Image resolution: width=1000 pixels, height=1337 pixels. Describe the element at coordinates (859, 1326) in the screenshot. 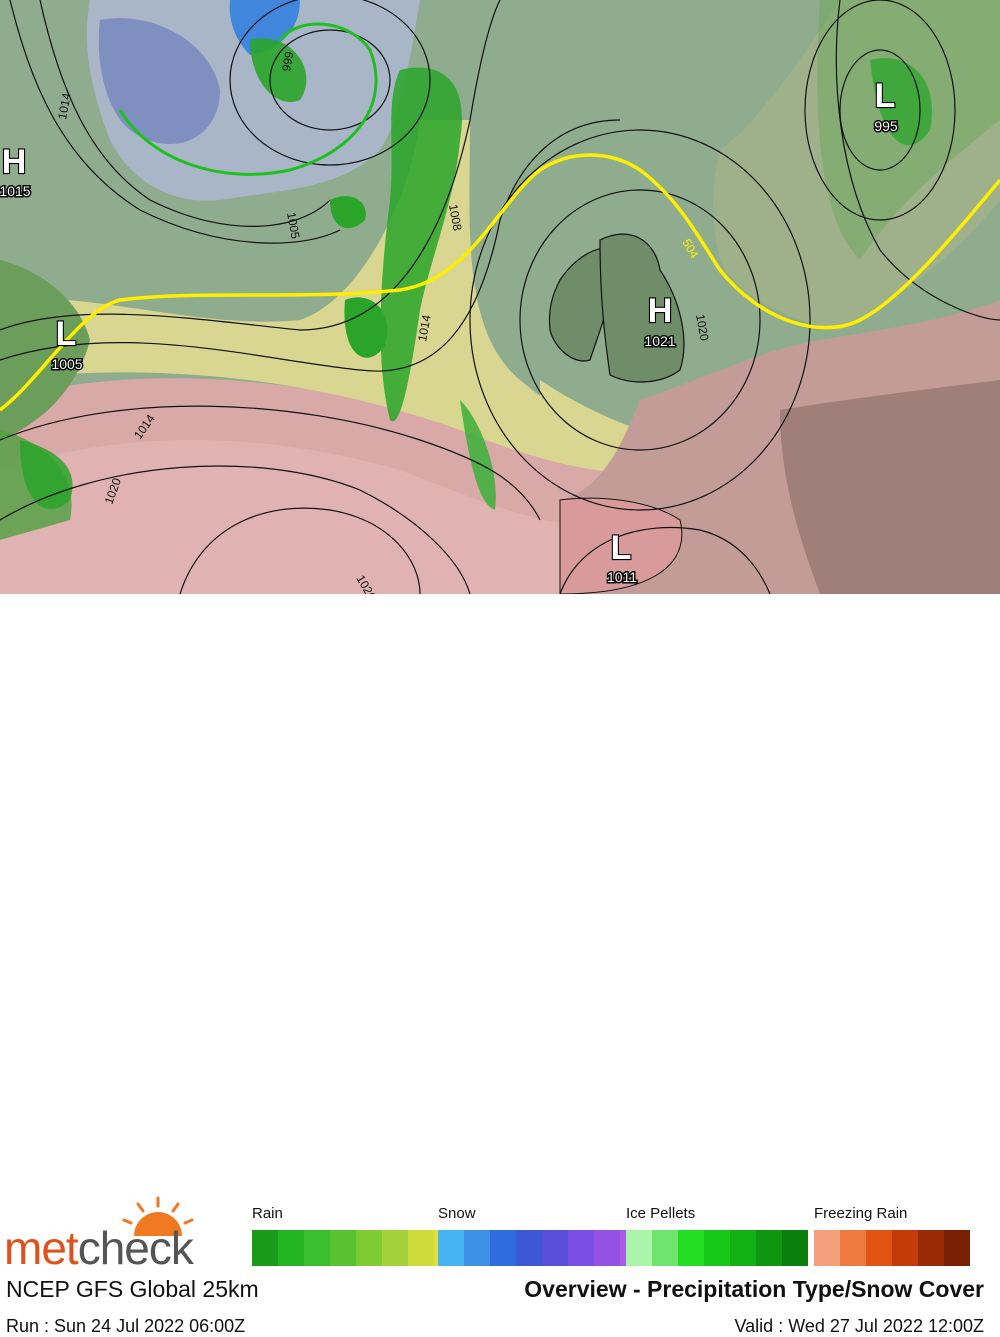

I see `valid-time: Valid : Wed 27 Jul 2022 12:00Z` at that location.